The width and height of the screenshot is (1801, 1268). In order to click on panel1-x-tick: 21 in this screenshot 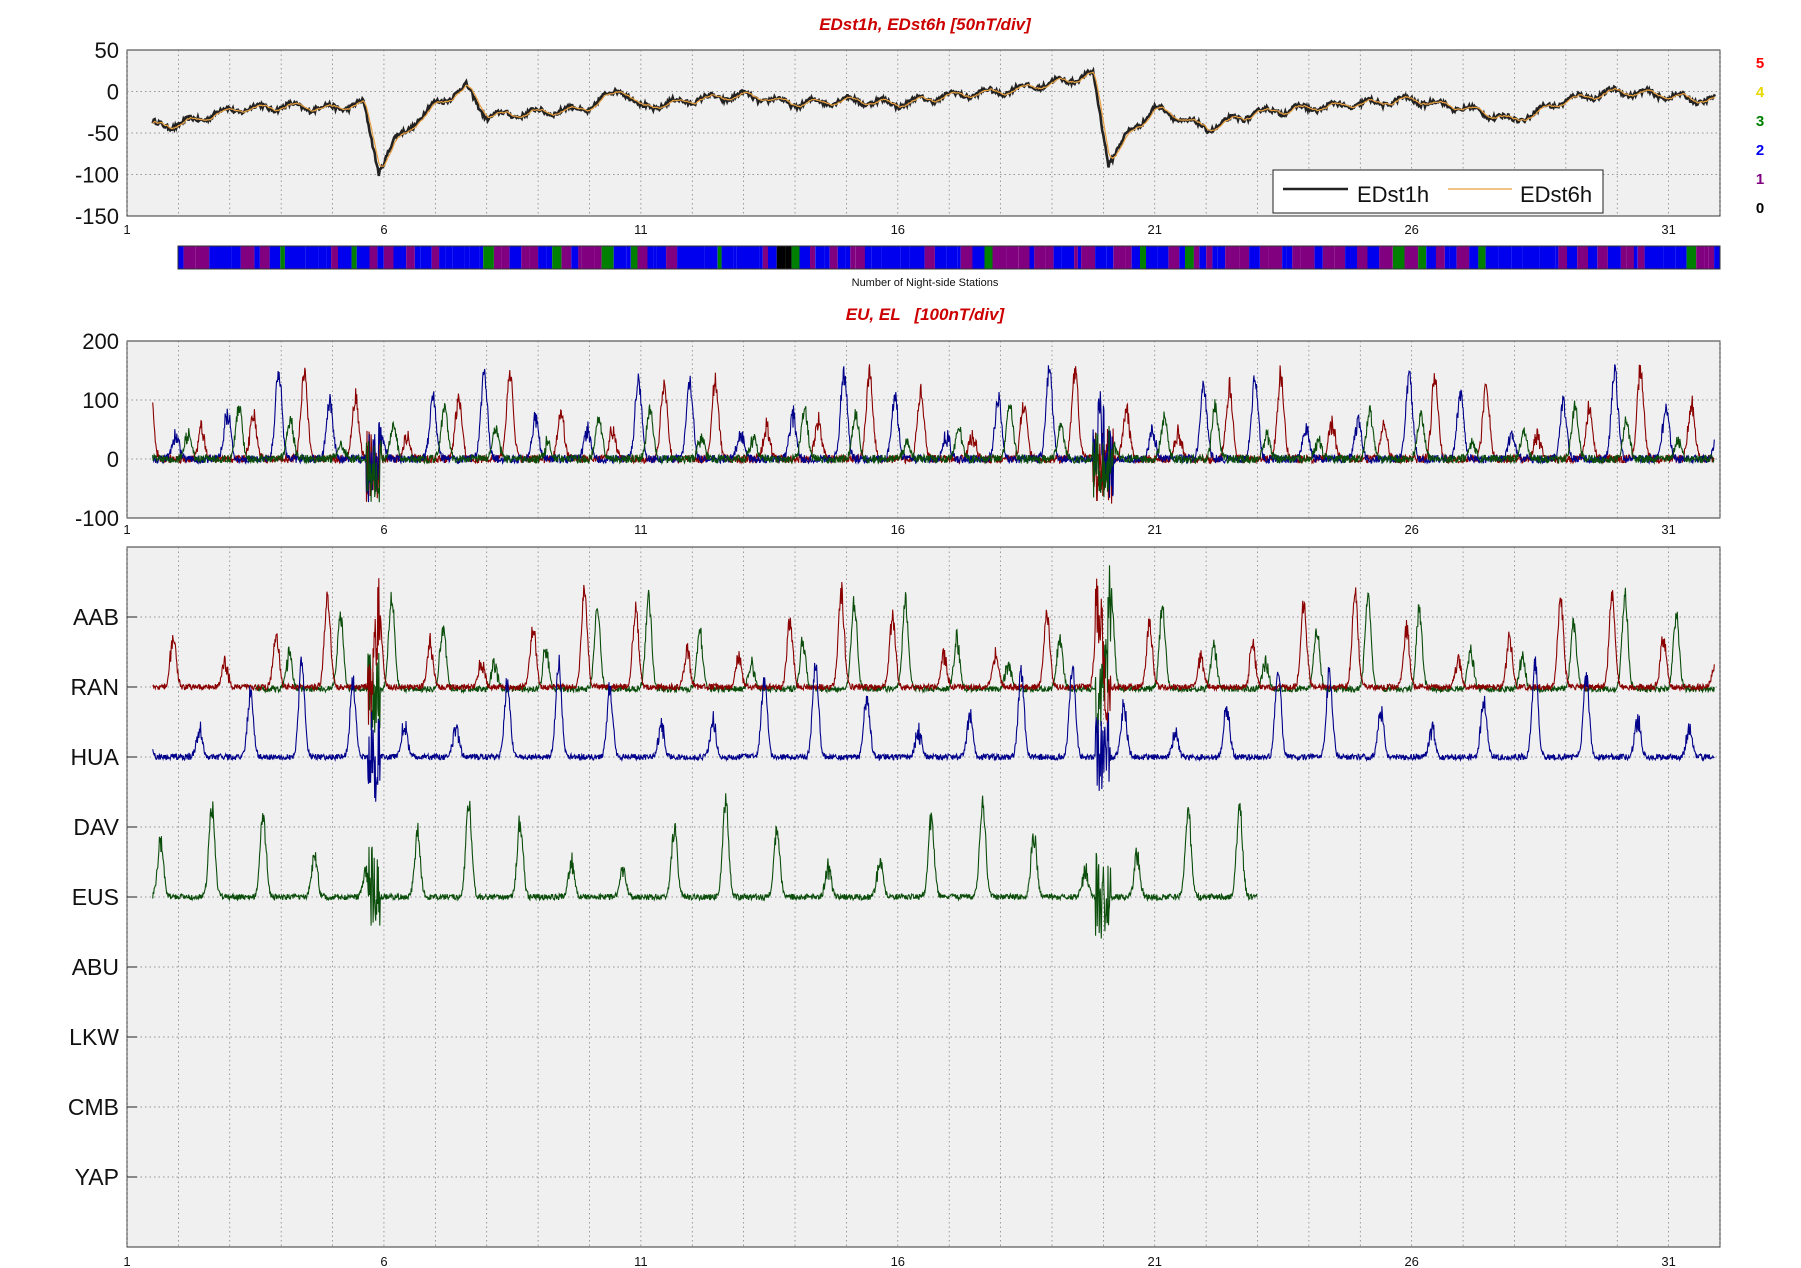, I will do `click(1155, 229)`.